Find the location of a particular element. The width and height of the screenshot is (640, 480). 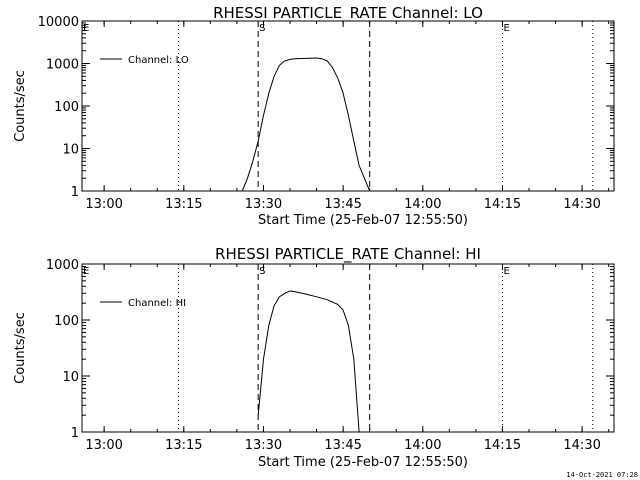

panel2-x-tick-label: 13:30 is located at coordinates (263, 445).